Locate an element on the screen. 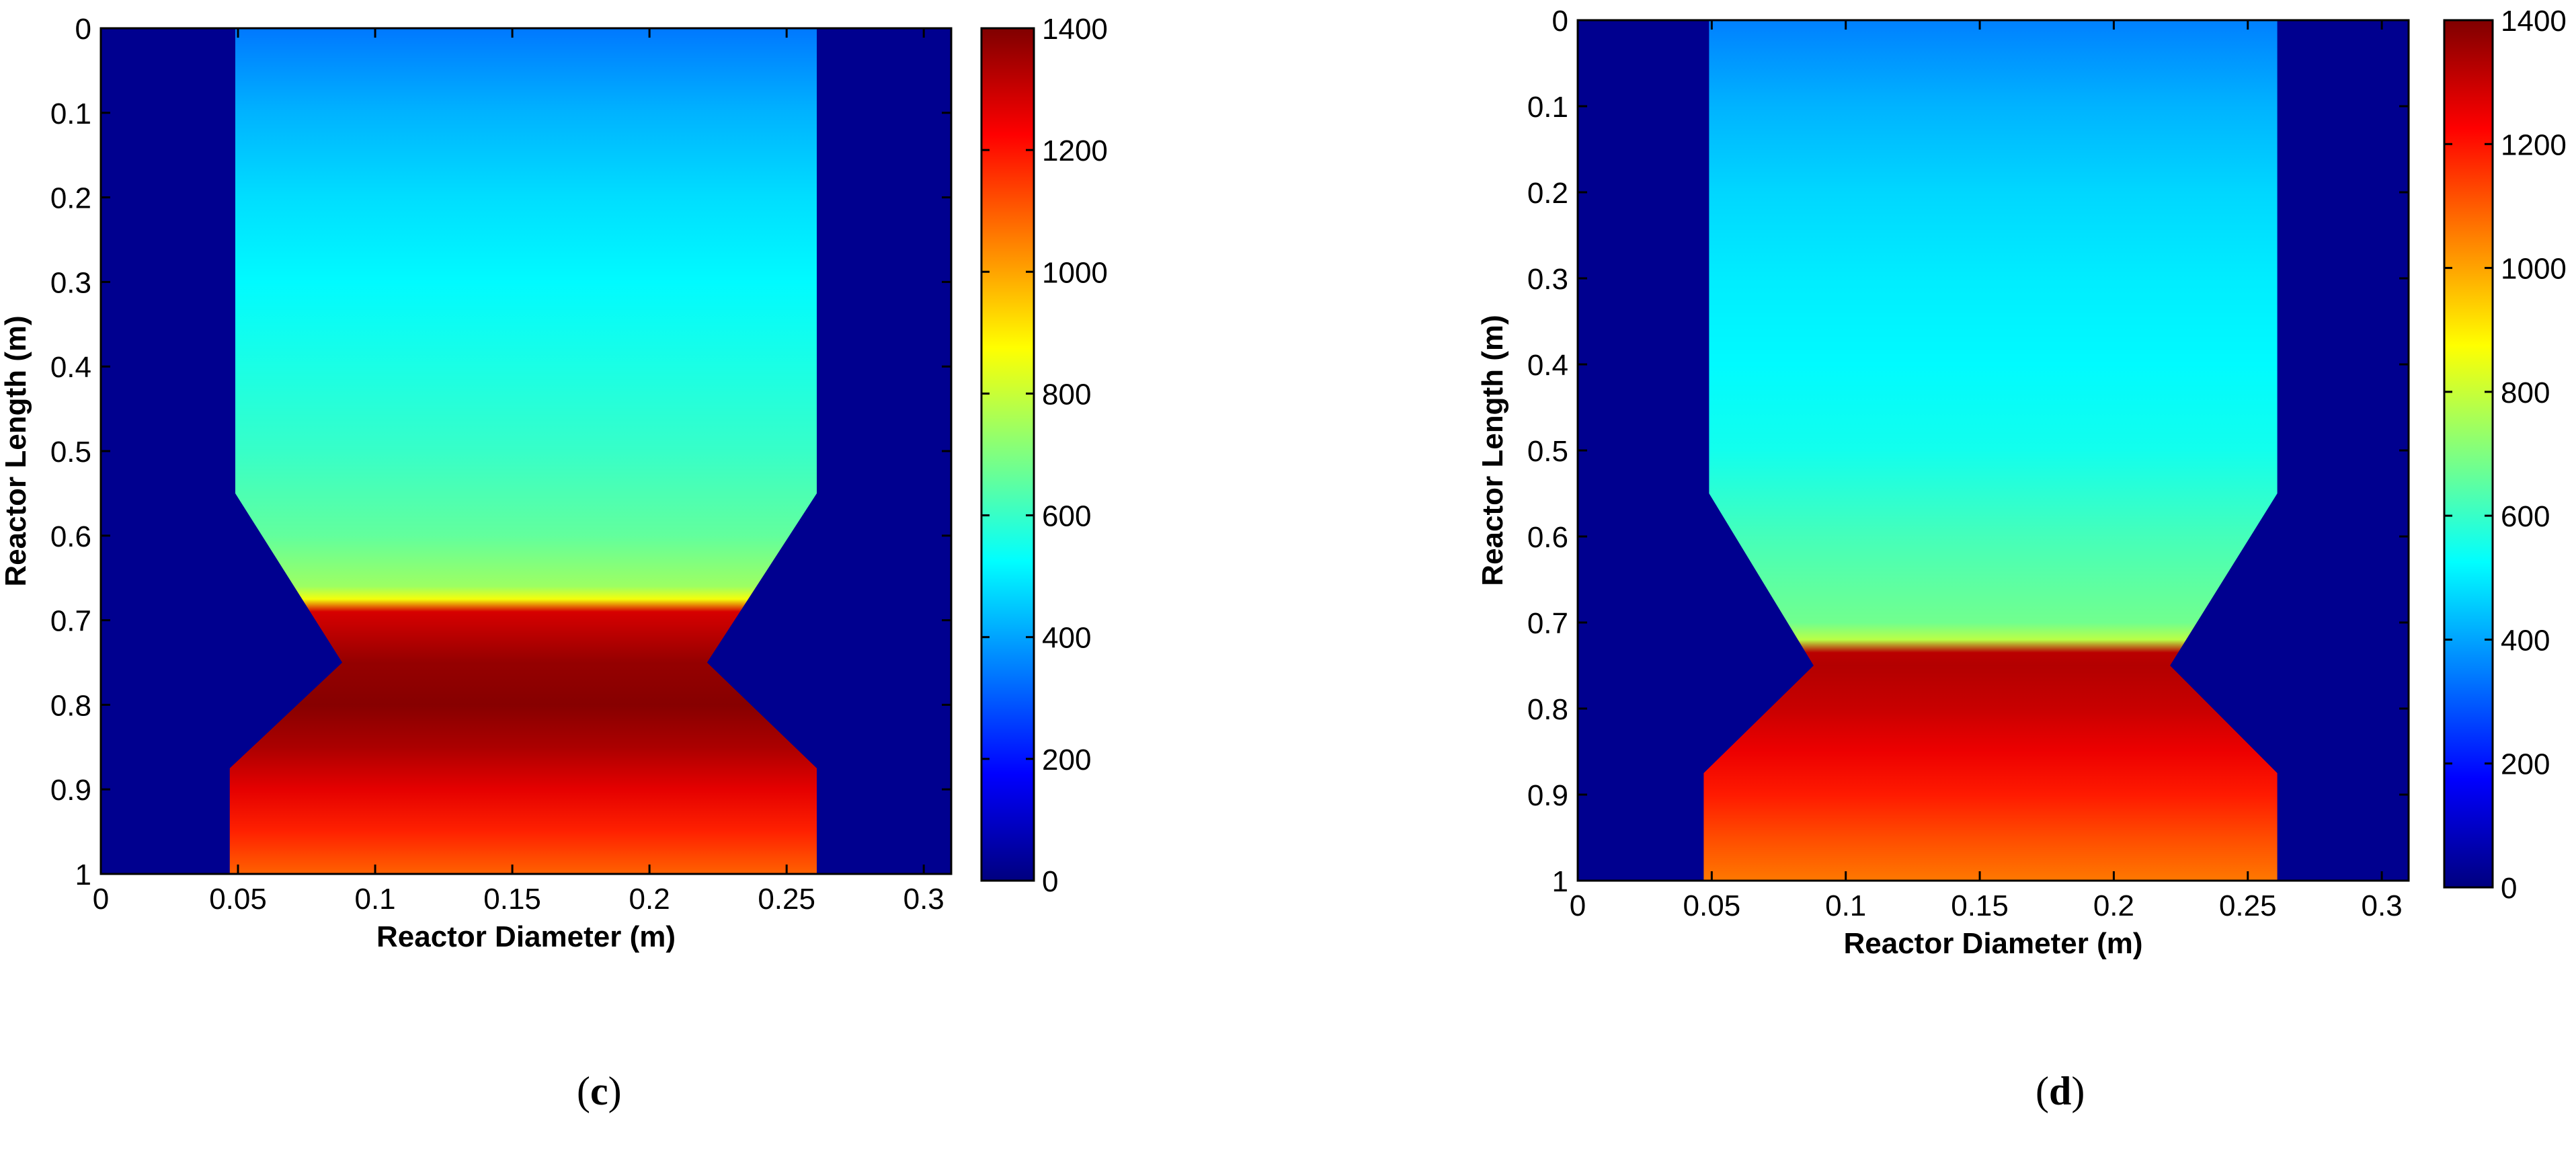 The image size is (2576, 1161). panel-label-d: (d) is located at coordinates (2040, 1091).